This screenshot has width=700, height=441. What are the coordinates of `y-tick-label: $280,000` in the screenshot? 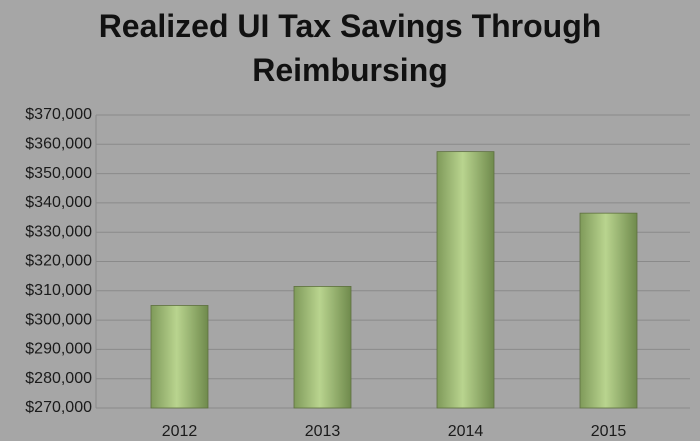 It's located at (58, 378).